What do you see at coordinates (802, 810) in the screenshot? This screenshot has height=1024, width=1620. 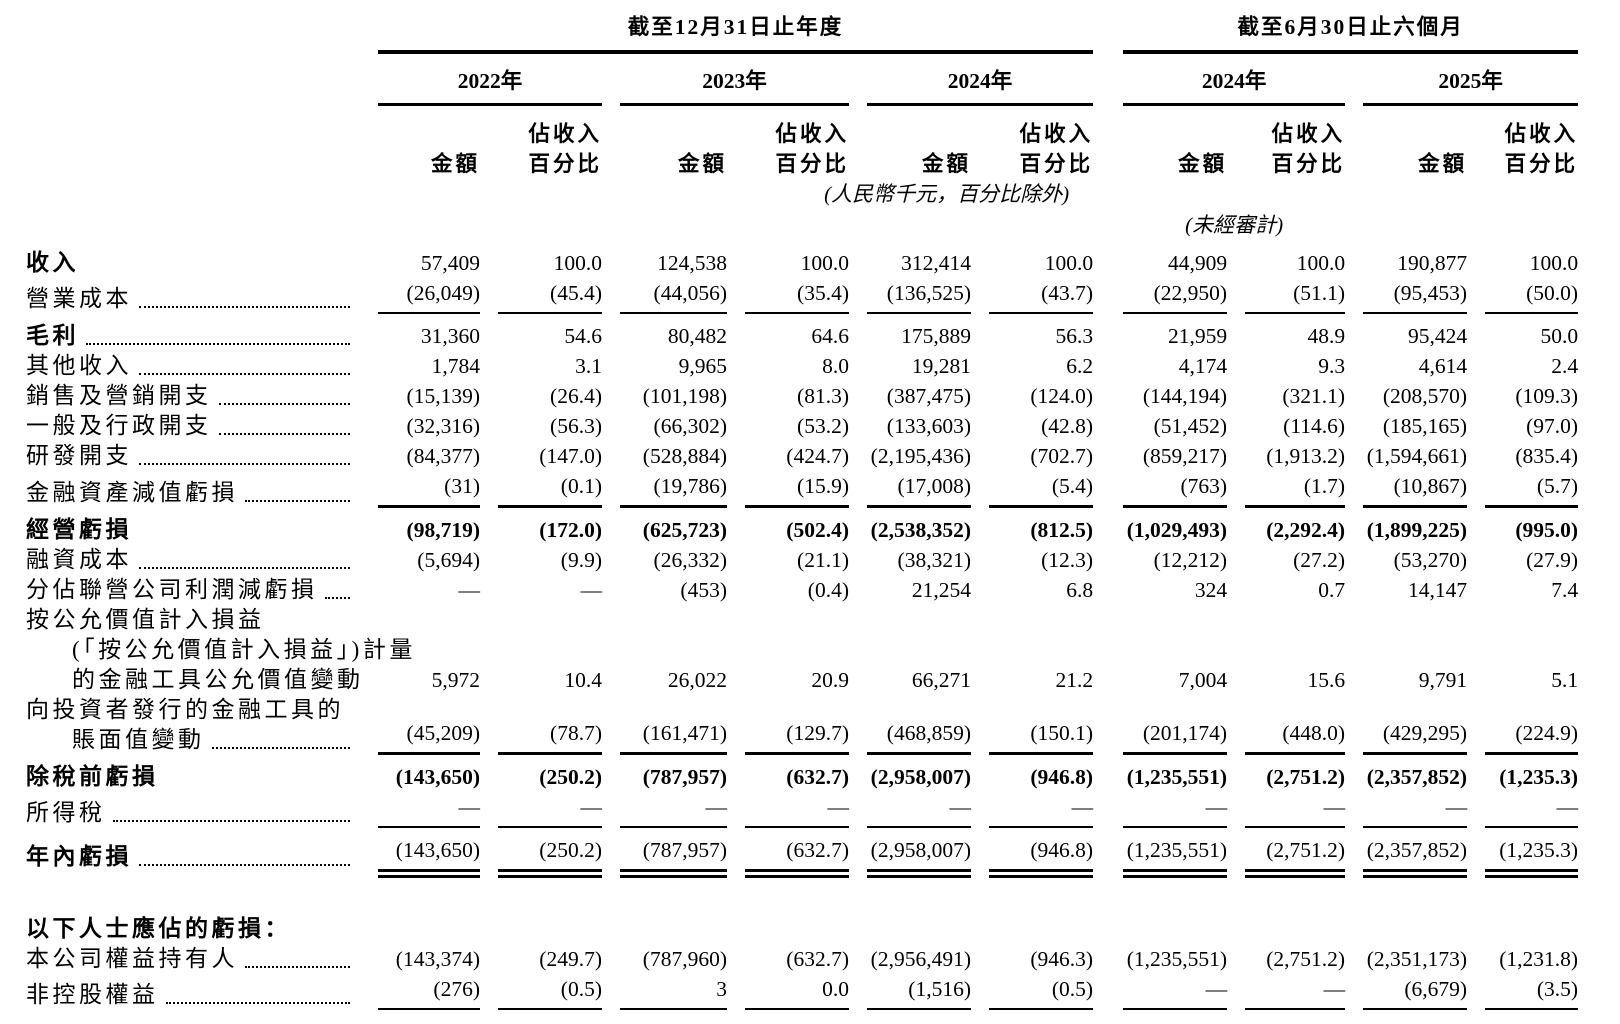 I see `table-row: 所得稅 — — — — — — — — — —` at bounding box center [802, 810].